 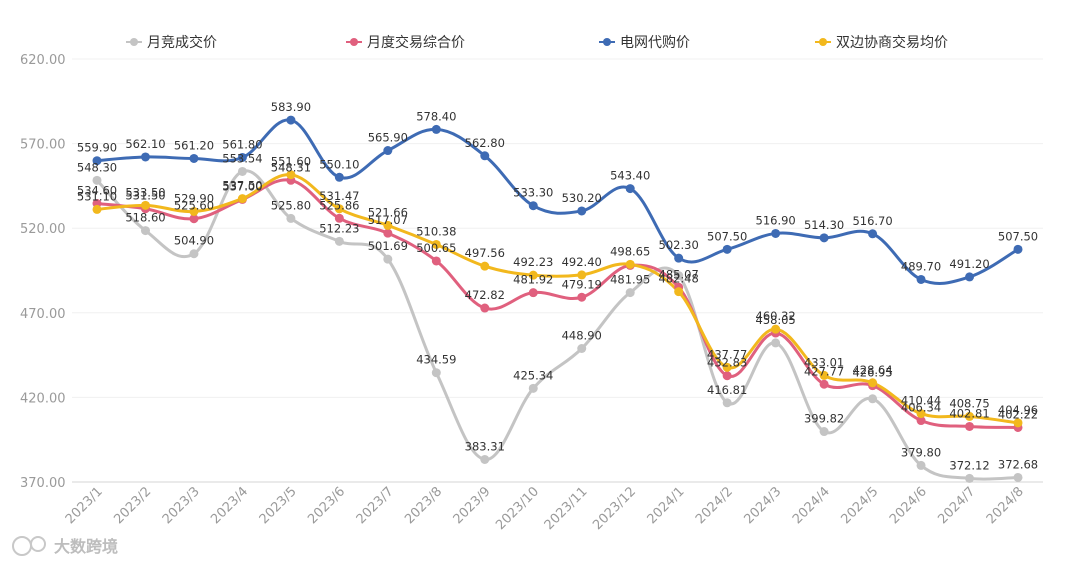 I want to click on data-label: 491.20, so click(x=969, y=264).